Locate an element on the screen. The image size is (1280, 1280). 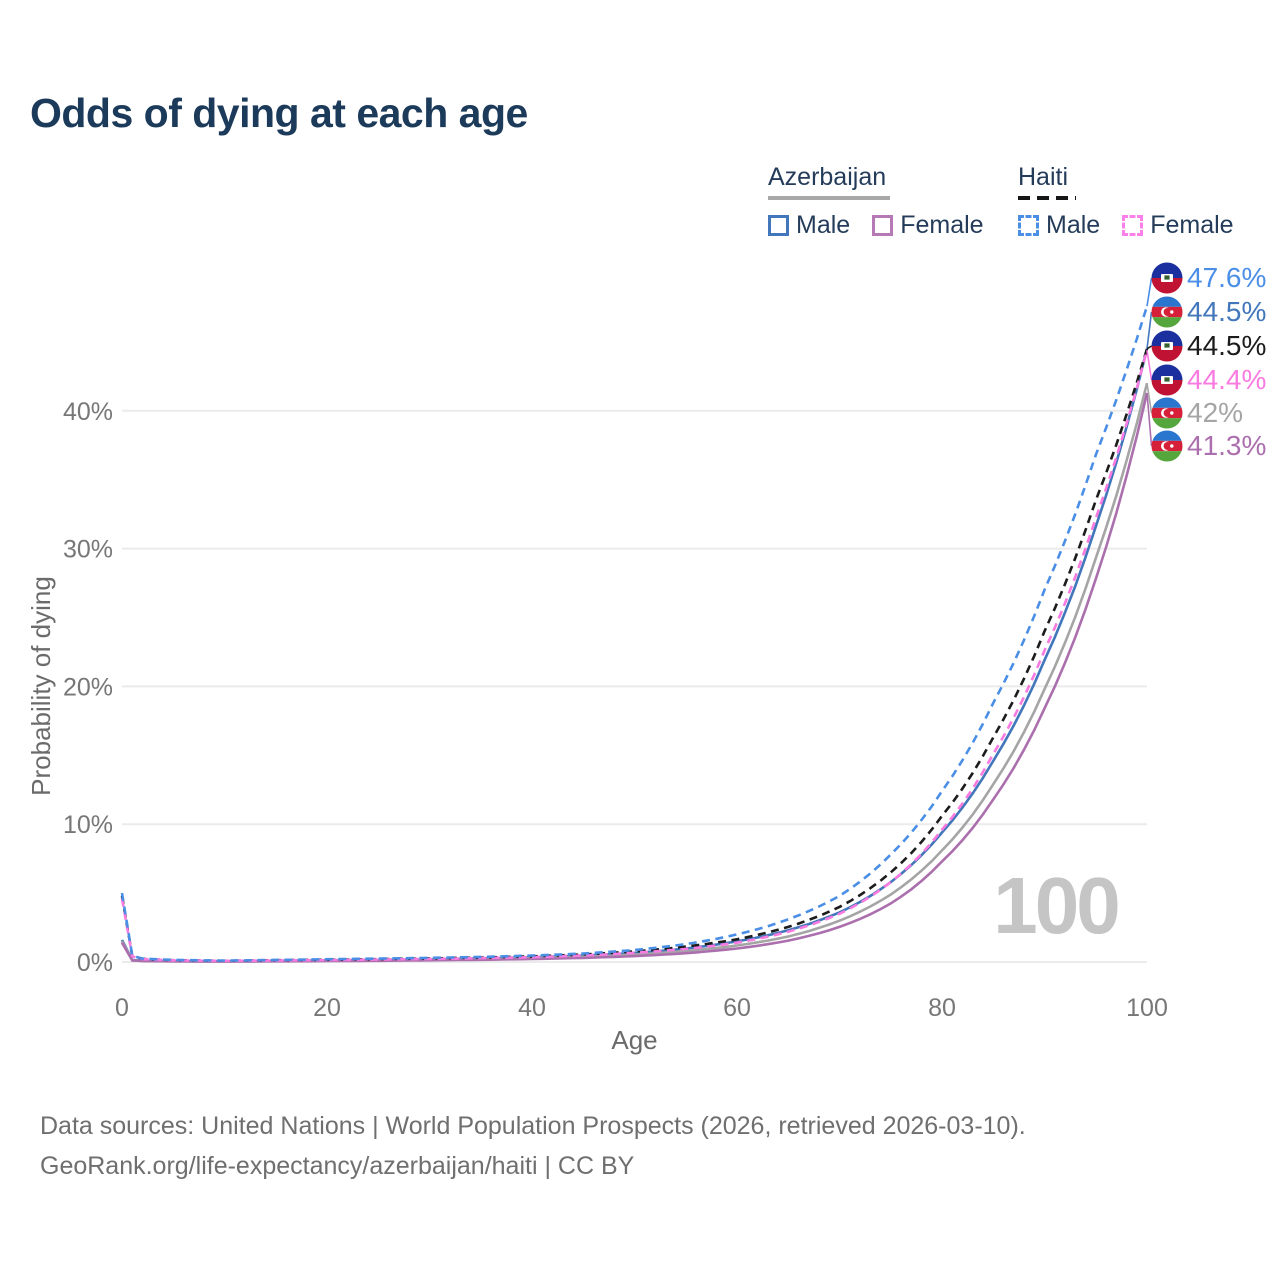
age-counter-watermark: 100 is located at coordinates (1056, 905).